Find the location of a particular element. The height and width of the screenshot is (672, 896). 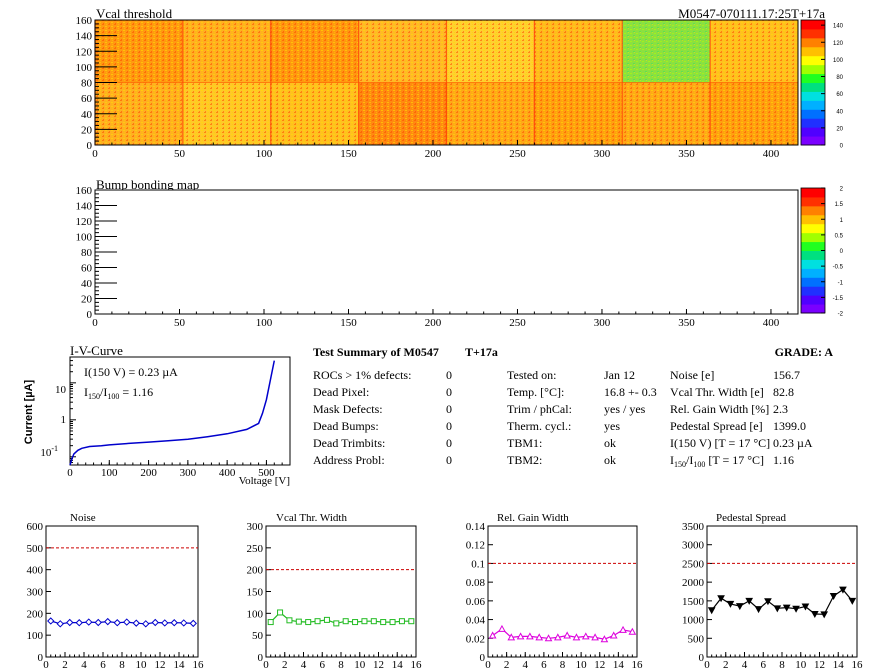

map-ytick-label: 40 is located at coordinates (87, 115).